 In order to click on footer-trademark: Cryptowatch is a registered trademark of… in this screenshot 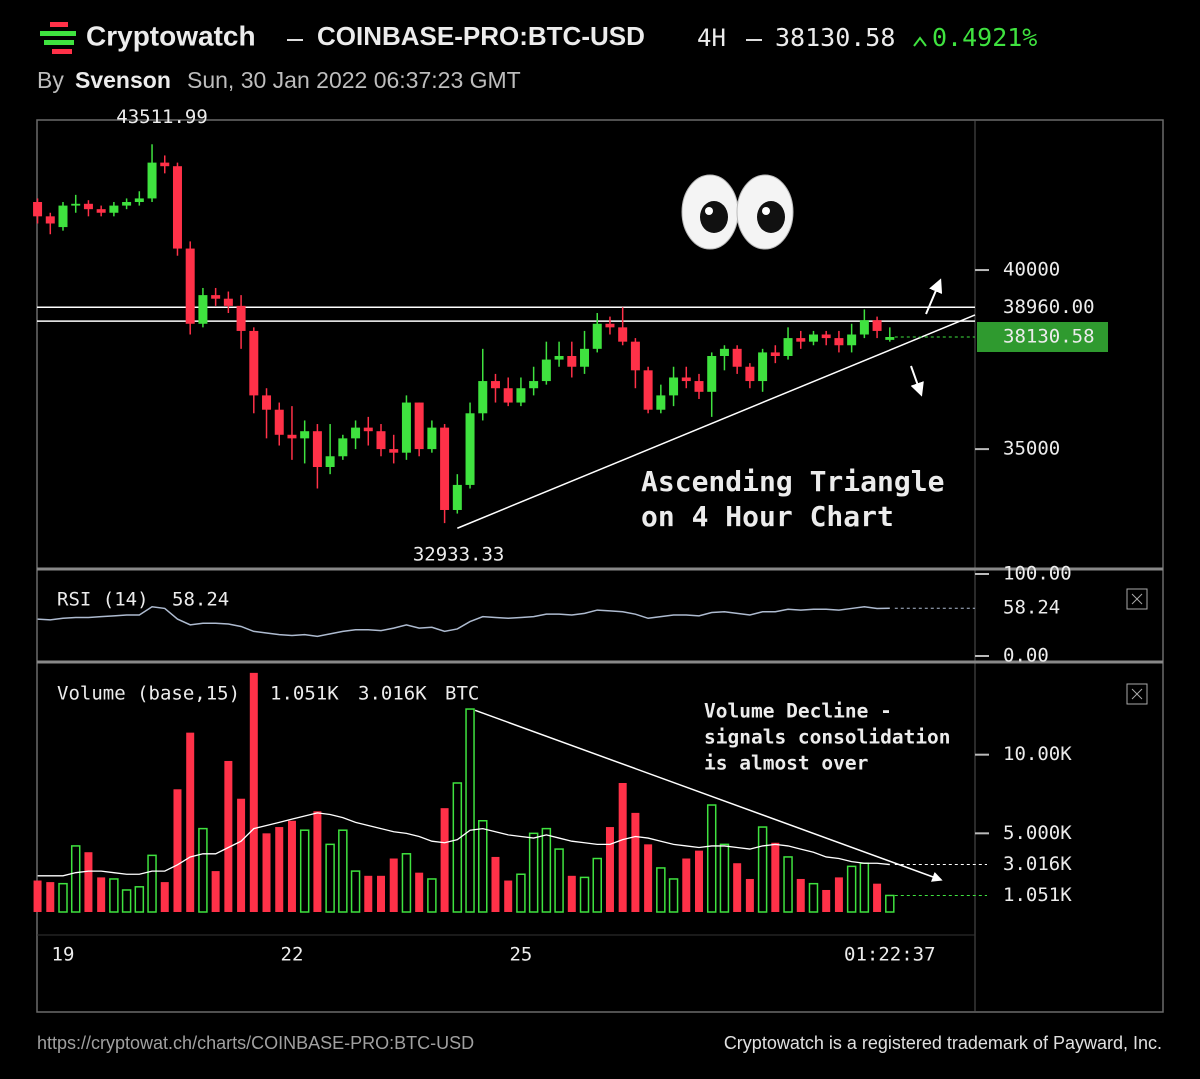, I will do `click(943, 1043)`.